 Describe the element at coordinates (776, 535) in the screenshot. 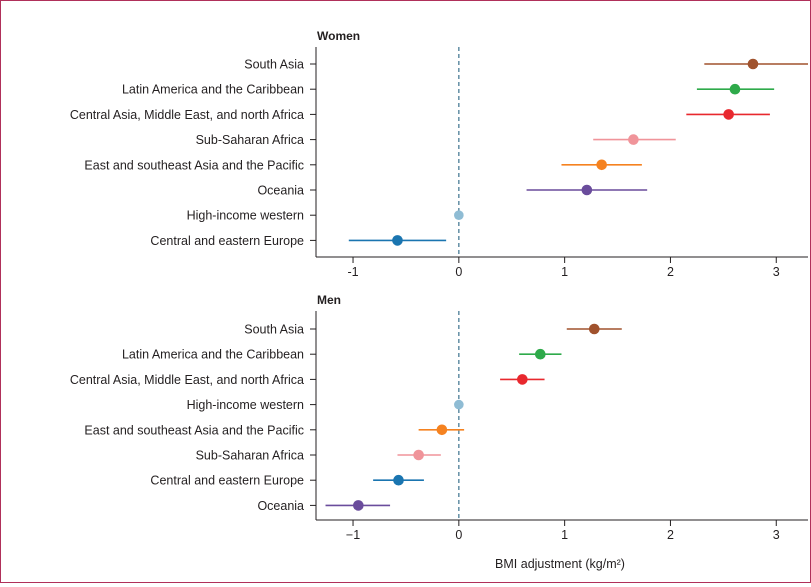

I see `men-x-tick-label: 3` at that location.